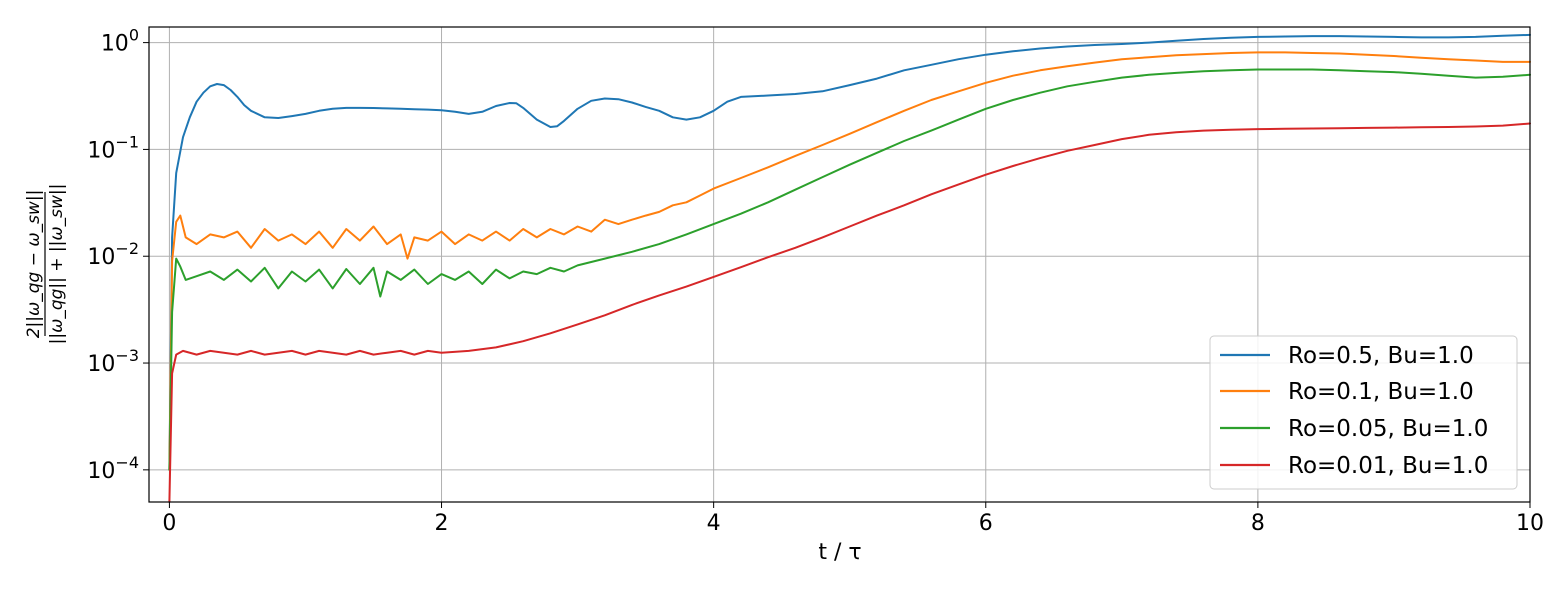 This screenshot has width=1556, height=594. What do you see at coordinates (1388, 429) in the screenshot?
I see `legend-label: Ro=0.05, Bu=1.0` at bounding box center [1388, 429].